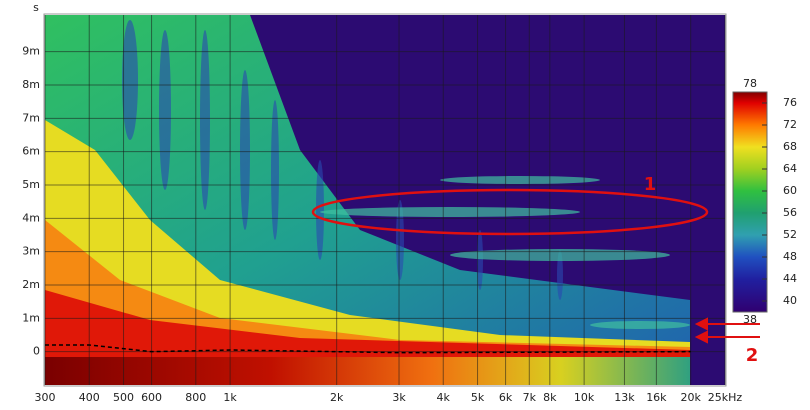 The image size is (810, 410). I want to click on colorbar-tick-label: 72, so click(790, 124).